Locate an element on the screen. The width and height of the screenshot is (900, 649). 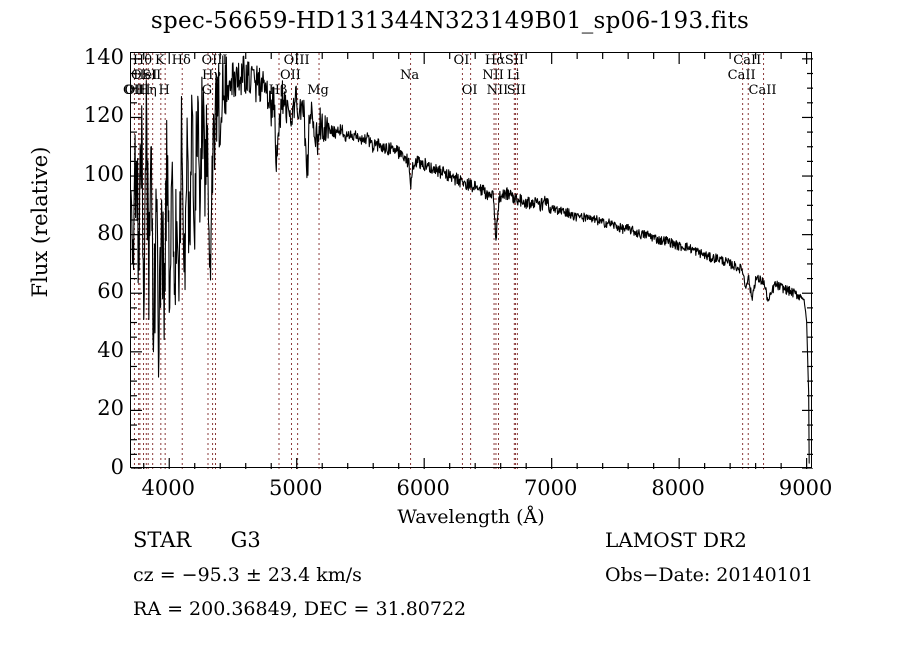
y-axis-label: Flux (relative) is located at coordinates (40, 222).